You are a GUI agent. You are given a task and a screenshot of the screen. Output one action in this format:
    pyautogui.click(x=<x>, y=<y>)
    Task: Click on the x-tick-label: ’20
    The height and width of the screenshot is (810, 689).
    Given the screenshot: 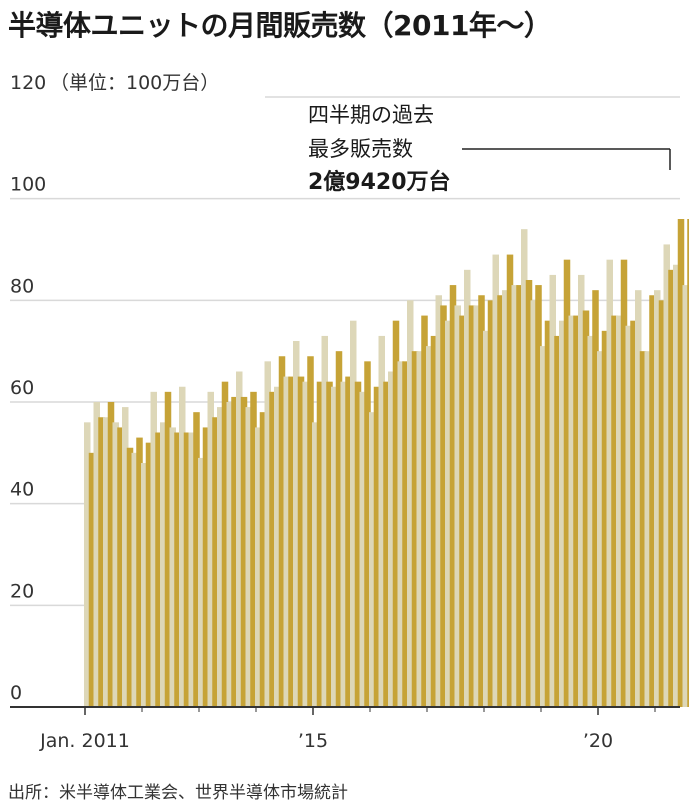 What is the action you would take?
    pyautogui.click(x=598, y=741)
    